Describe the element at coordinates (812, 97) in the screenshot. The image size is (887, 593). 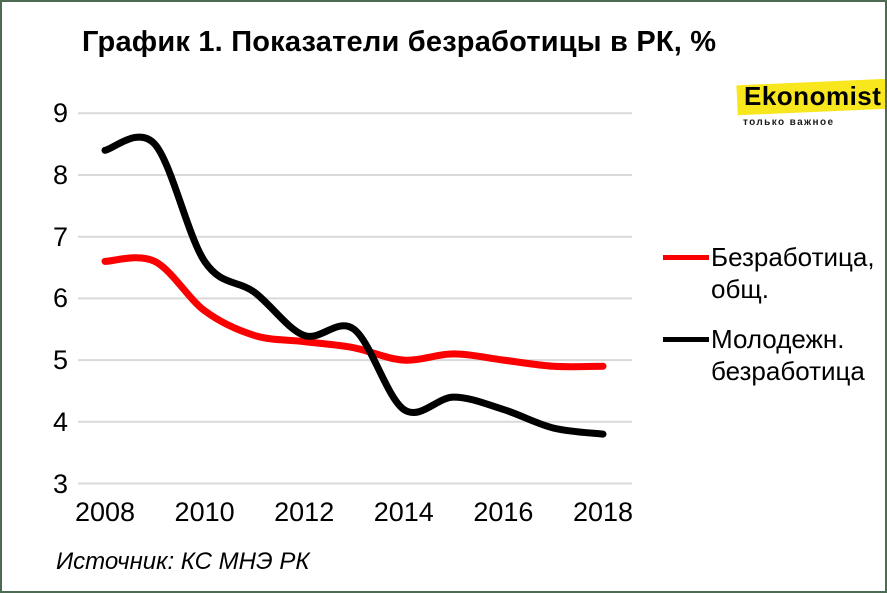
I see `logo-text: Ekonomist` at that location.